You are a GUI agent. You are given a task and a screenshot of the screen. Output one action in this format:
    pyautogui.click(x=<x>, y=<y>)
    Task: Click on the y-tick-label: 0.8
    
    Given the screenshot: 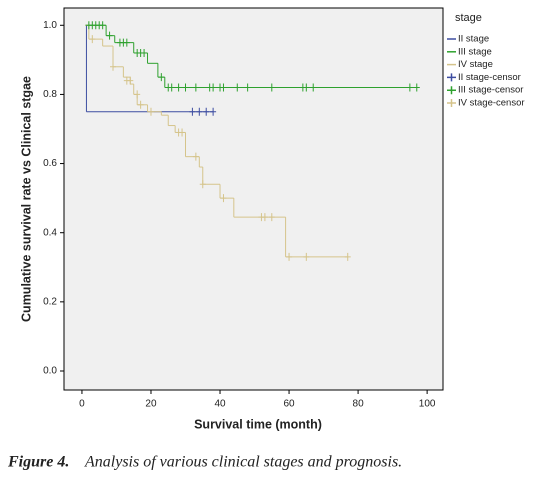 What is the action you would take?
    pyautogui.click(x=50, y=94)
    